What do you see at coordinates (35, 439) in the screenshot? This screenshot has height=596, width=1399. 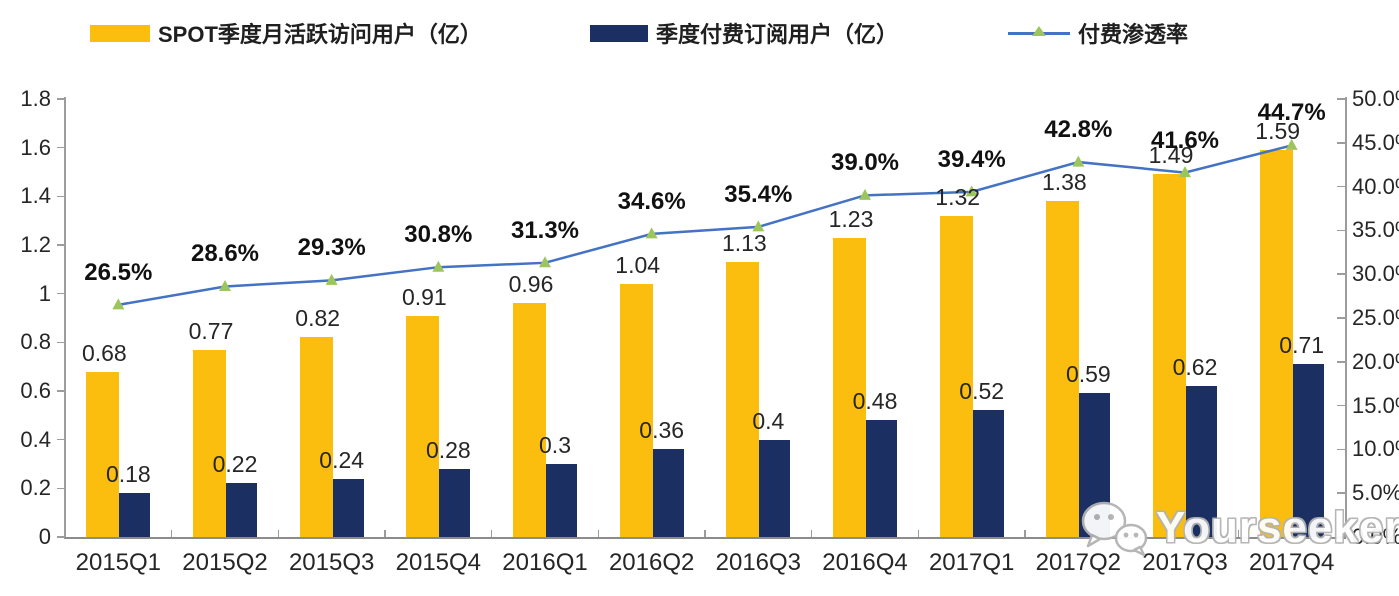 I see `left-axis-tick-label: 0.4` at bounding box center [35, 439].